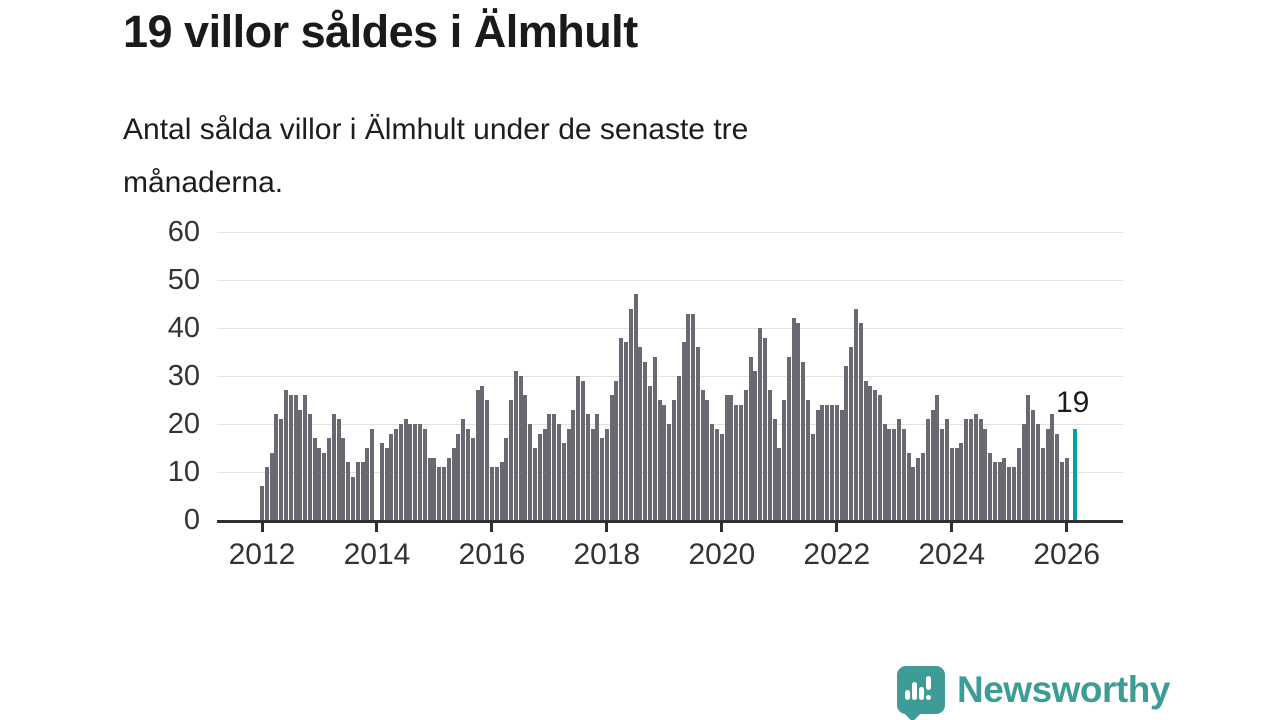 This screenshot has height=720, width=1280. Describe the element at coordinates (952, 554) in the screenshot. I see `x-tick-label: 2024` at that location.